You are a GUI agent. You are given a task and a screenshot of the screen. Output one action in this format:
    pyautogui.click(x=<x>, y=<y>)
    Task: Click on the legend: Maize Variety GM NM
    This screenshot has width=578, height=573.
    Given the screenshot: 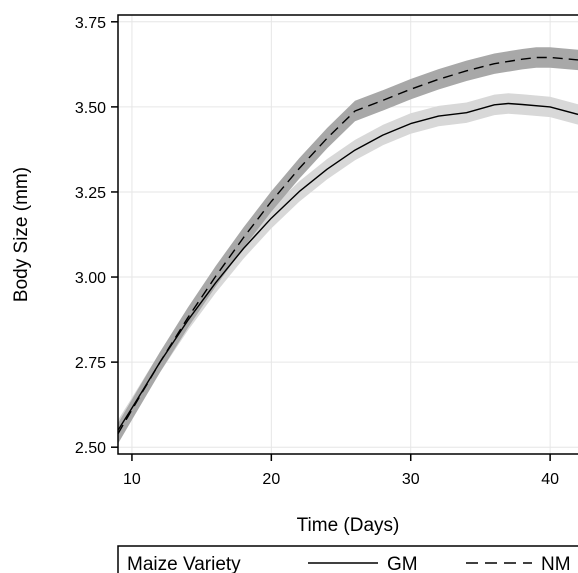 What is the action you would take?
    pyautogui.click(x=347, y=559)
    